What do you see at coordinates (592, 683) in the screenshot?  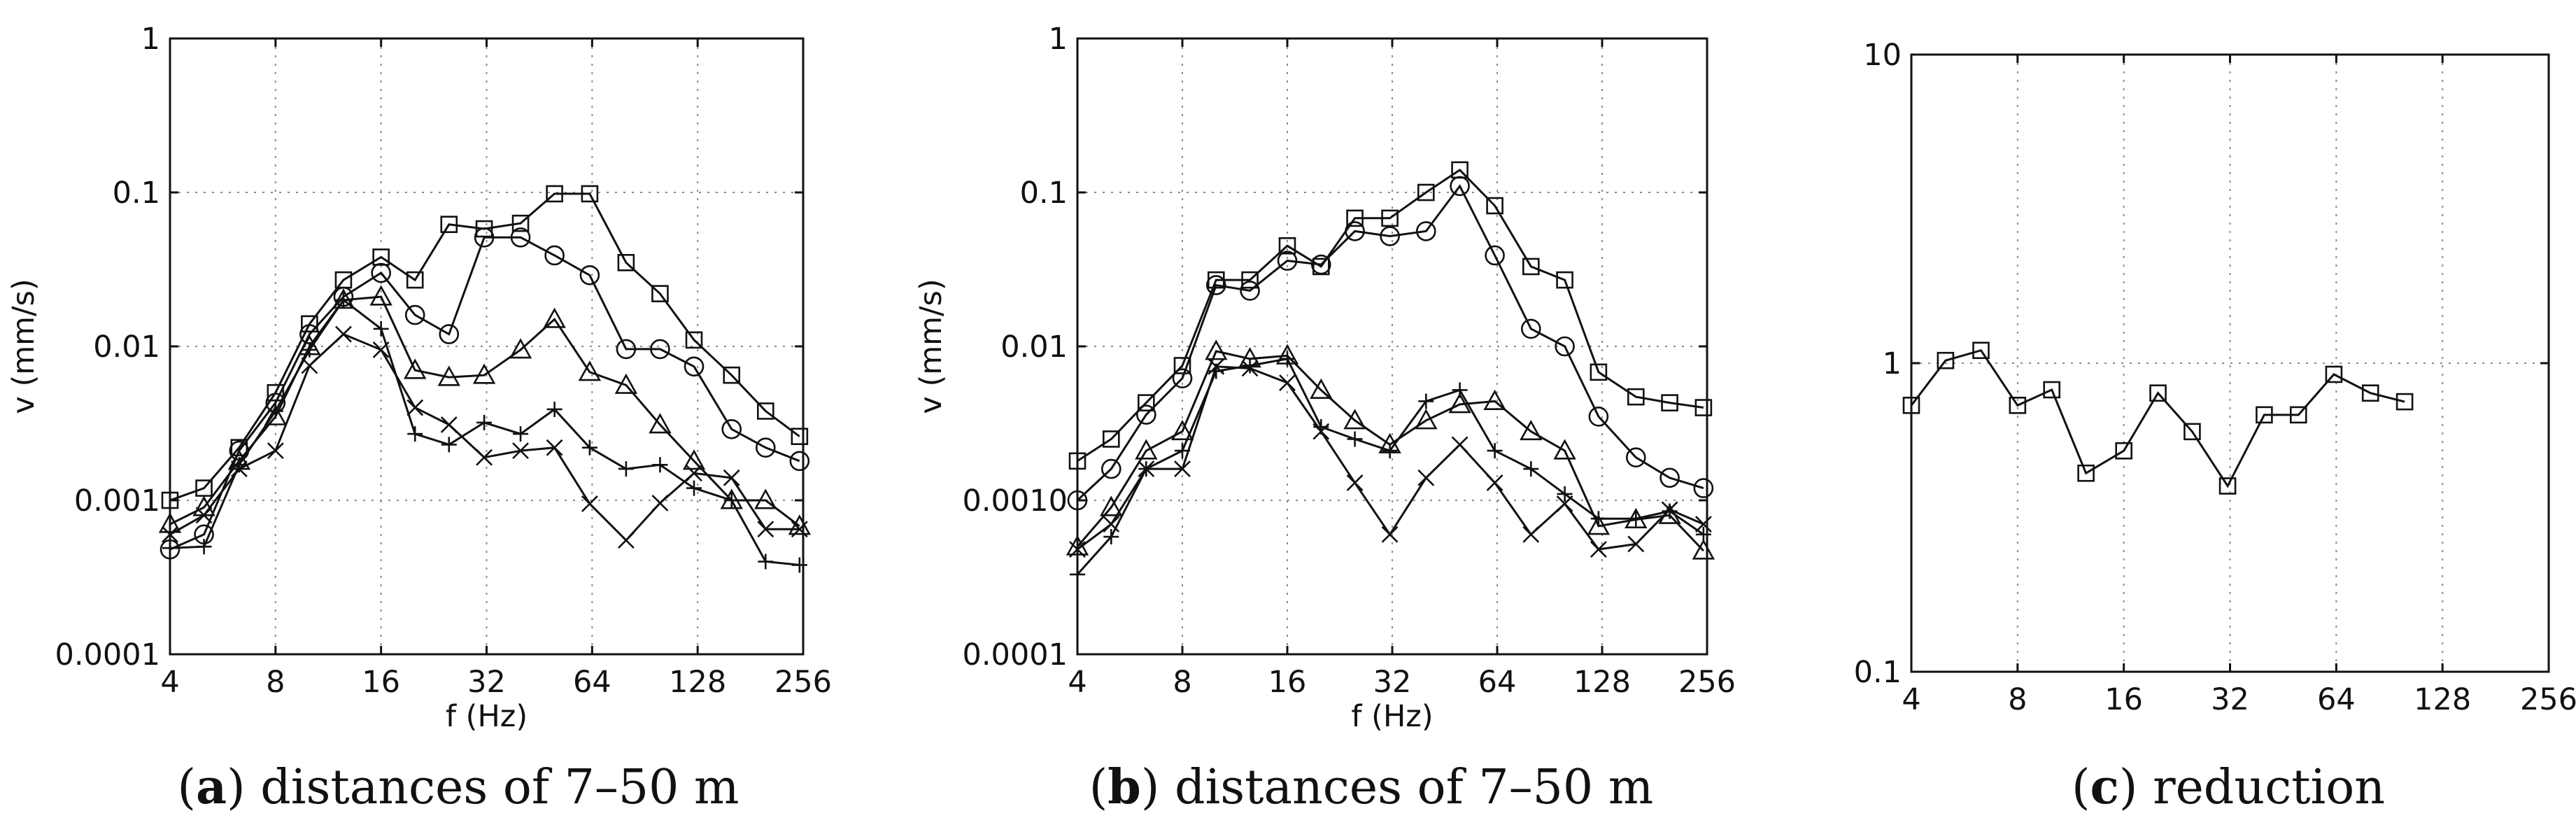 I see `x-tick-label: 64` at bounding box center [592, 683].